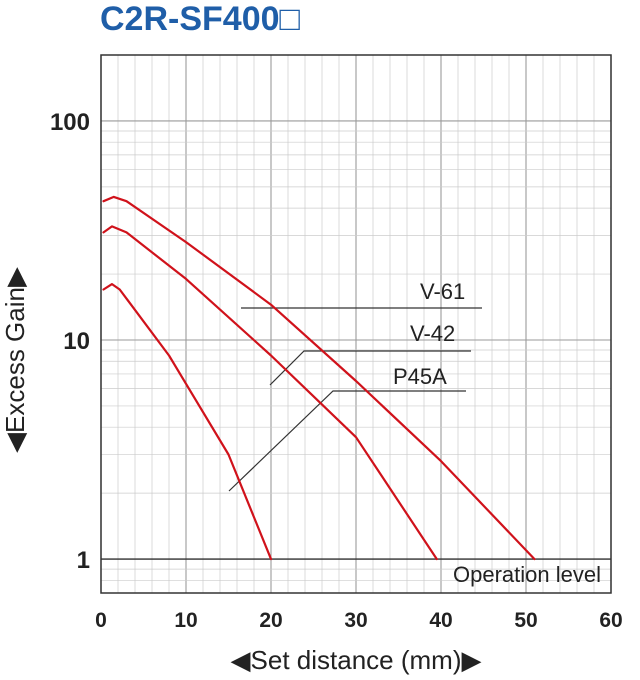 The height and width of the screenshot is (680, 640). What do you see at coordinates (200, 19) in the screenshot?
I see `chart-title: C2R-SF400□` at bounding box center [200, 19].